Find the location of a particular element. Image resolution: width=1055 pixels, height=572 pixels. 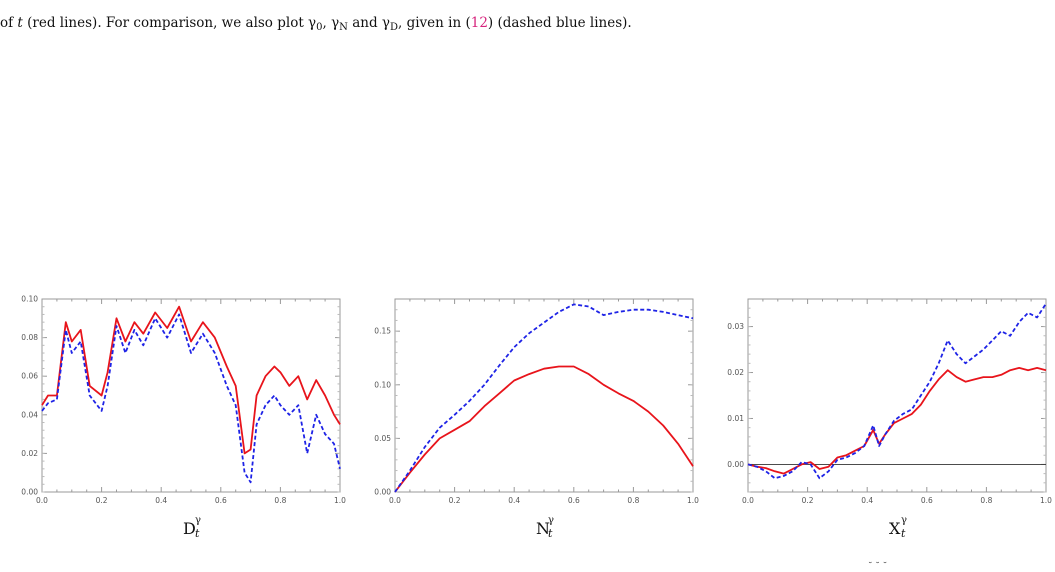

caption-text: and is located at coordinates (365, 23).